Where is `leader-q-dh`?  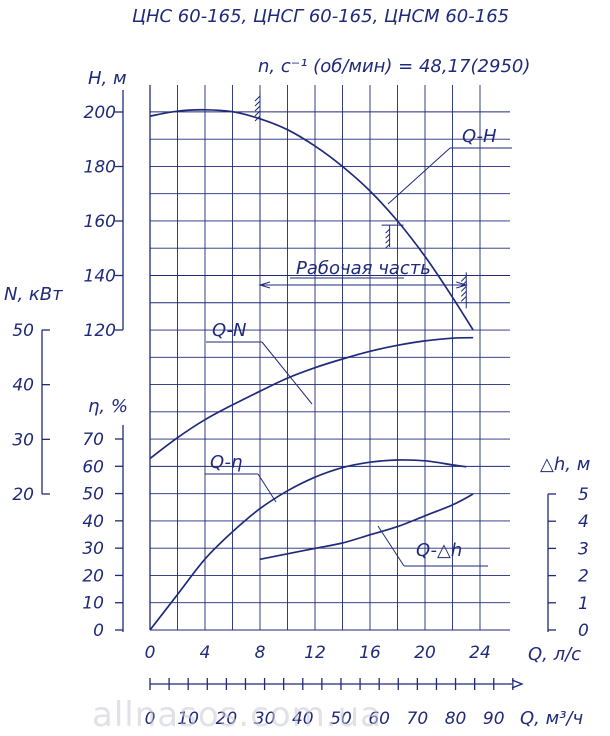 leader-q-dh is located at coordinates (391, 546).